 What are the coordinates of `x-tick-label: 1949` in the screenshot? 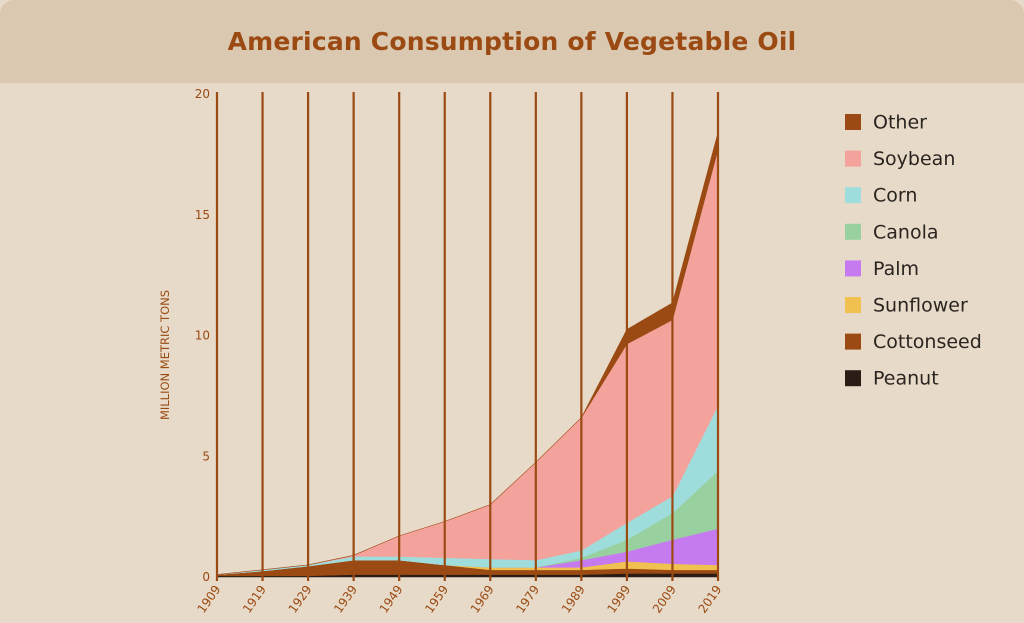 It's located at (391, 599).